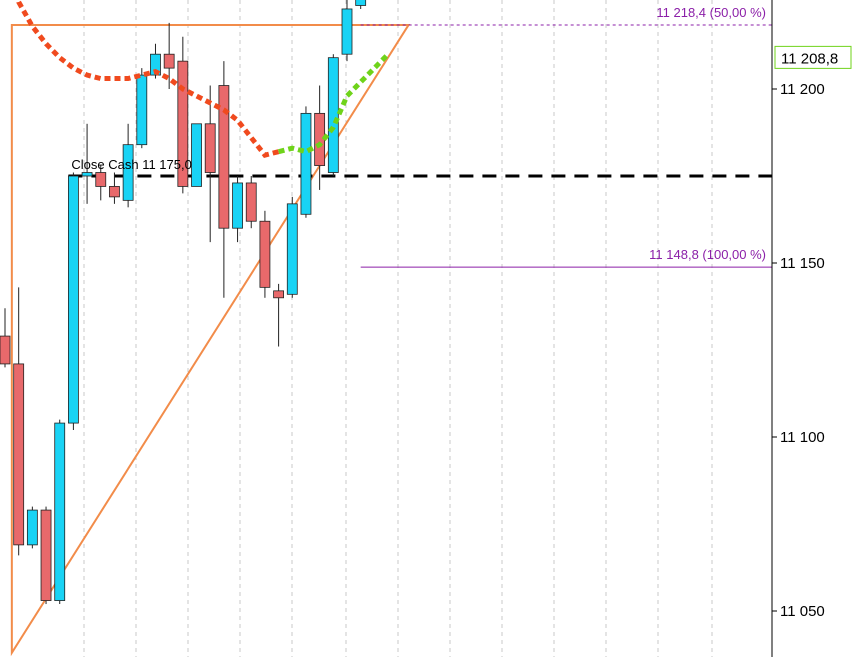 The image size is (852, 657). I want to click on axis-tick-label: 11 150, so click(802, 263).